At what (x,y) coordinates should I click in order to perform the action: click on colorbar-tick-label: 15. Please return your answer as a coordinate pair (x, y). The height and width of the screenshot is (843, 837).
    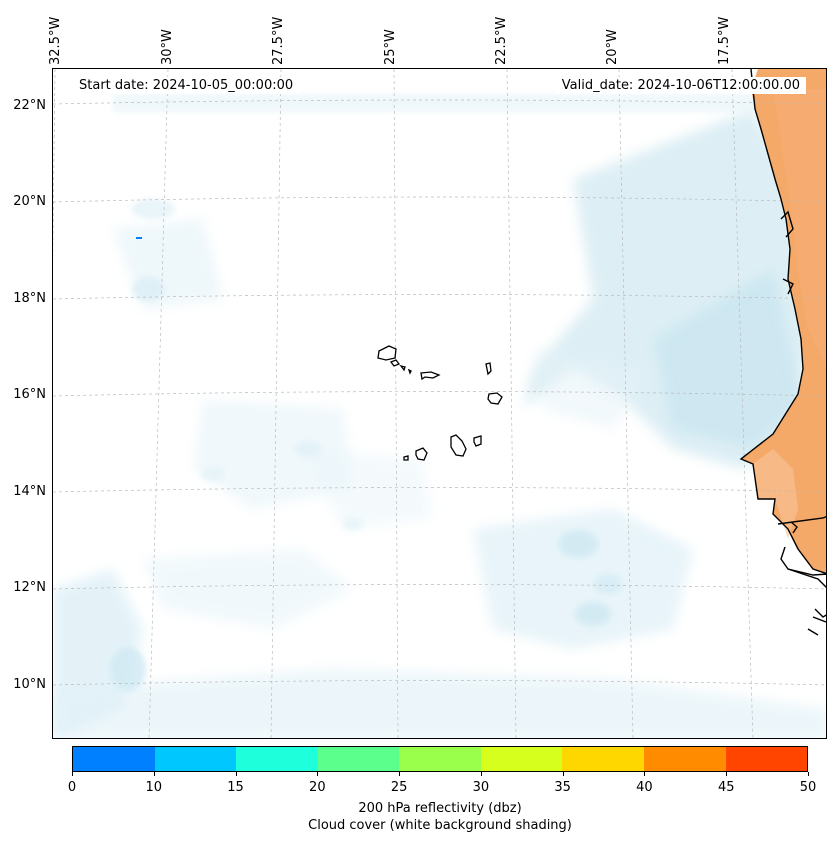
    Looking at the image, I should click on (235, 787).